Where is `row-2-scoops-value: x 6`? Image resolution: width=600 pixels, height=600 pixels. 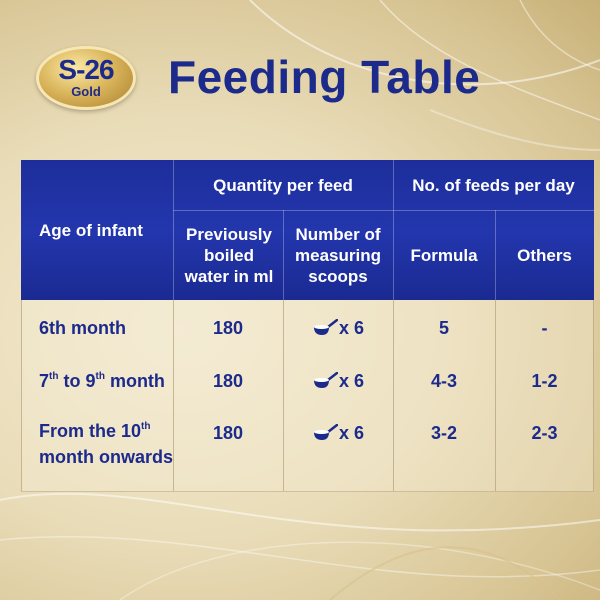 row-2-scoops-value: x 6 is located at coordinates (351, 381).